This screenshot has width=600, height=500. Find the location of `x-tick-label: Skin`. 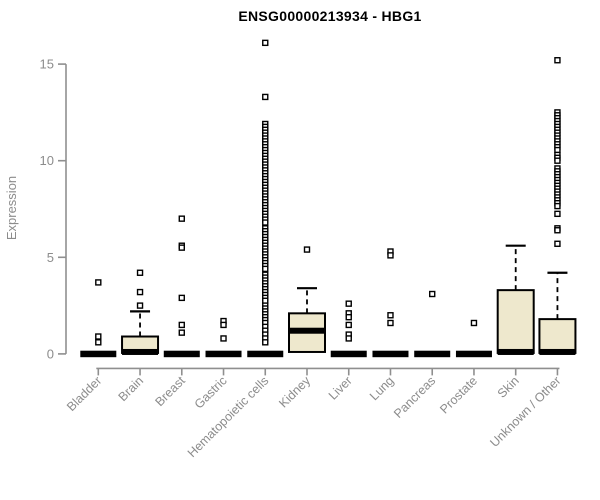

x-tick-label: Skin is located at coordinates (508, 387).